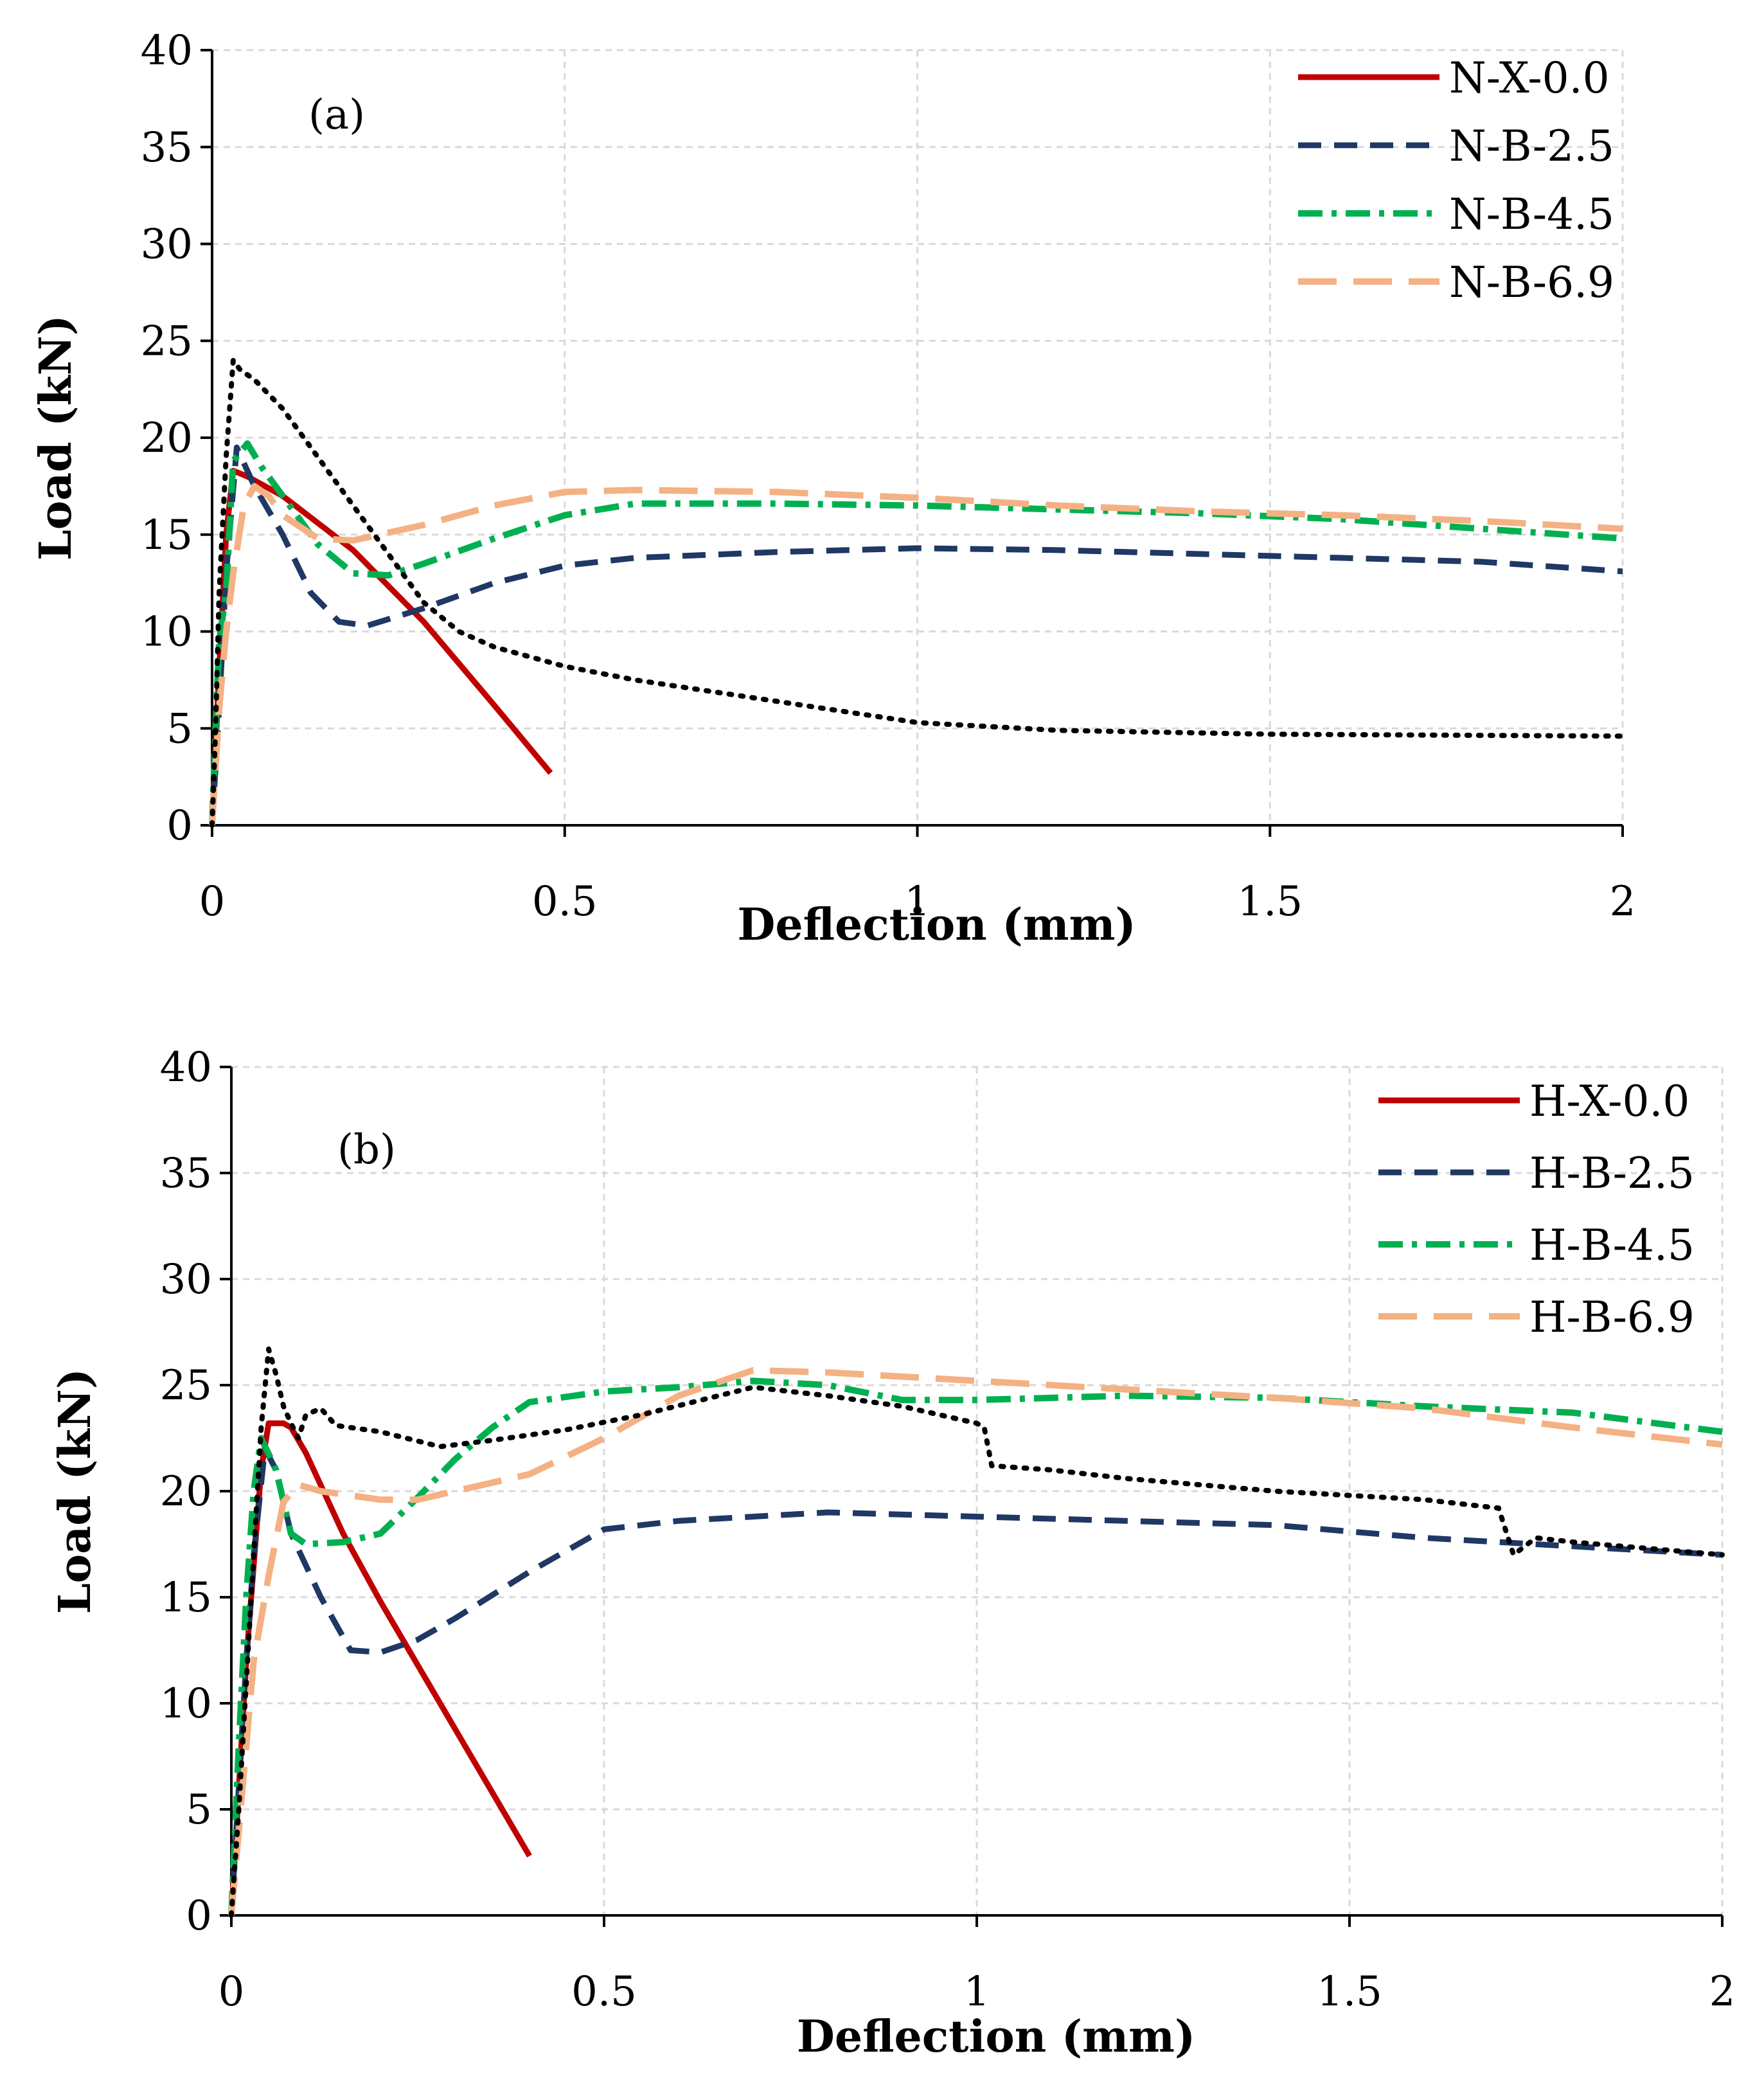  Describe the element at coordinates (336, 115) in the screenshot. I see `panel-annotation: (a)` at that location.